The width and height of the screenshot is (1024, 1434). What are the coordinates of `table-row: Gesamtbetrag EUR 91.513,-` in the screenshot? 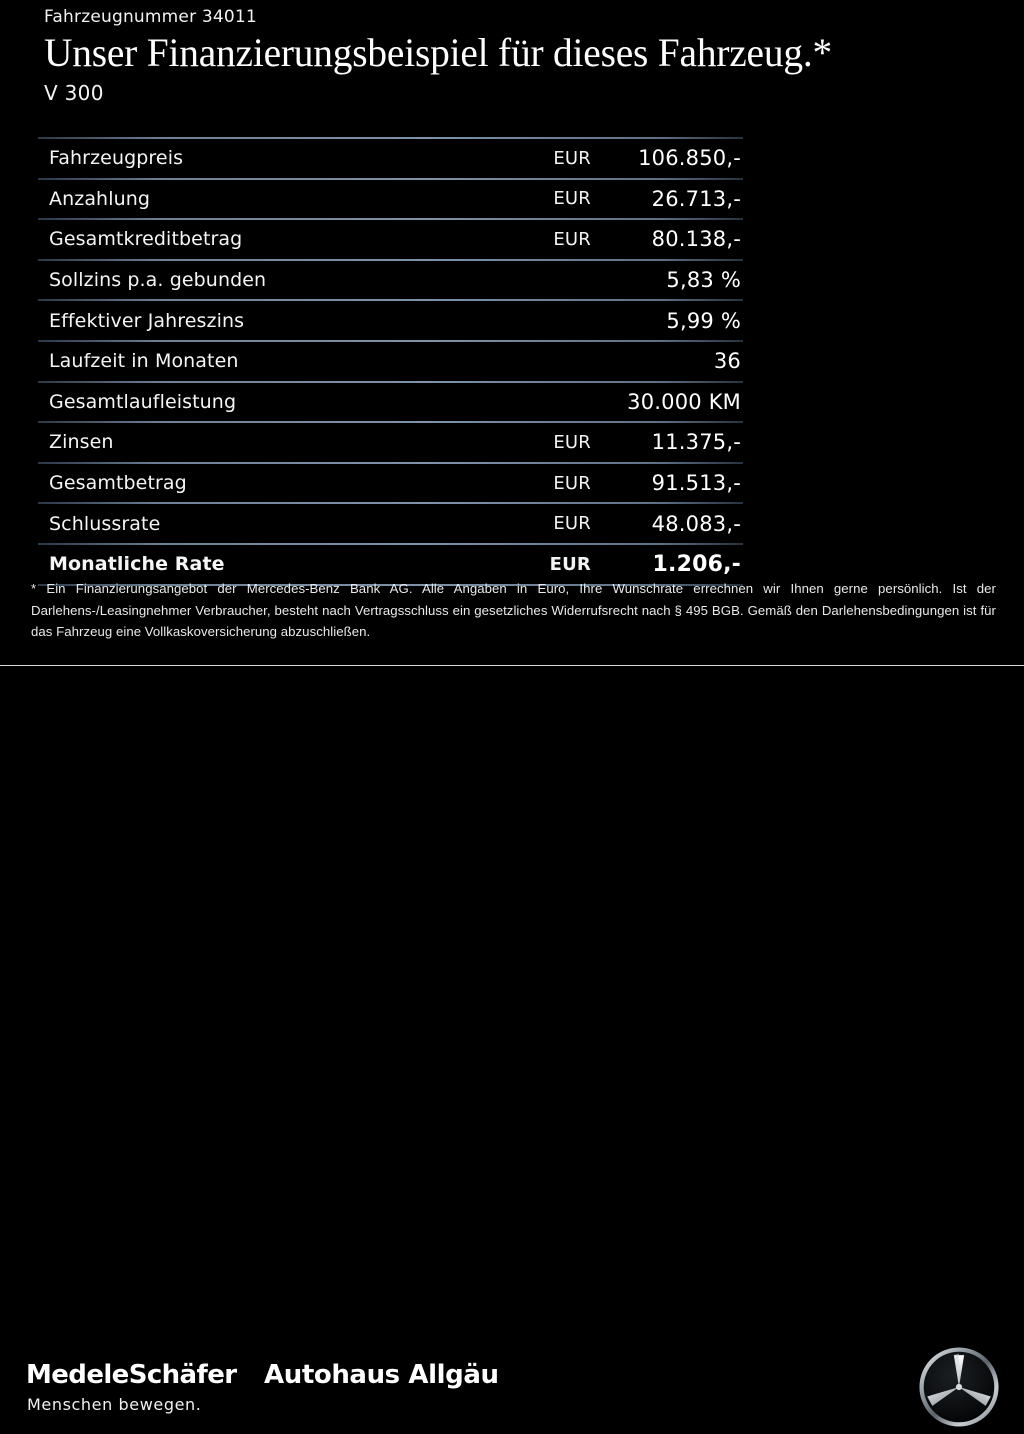 It's located at (390, 482).